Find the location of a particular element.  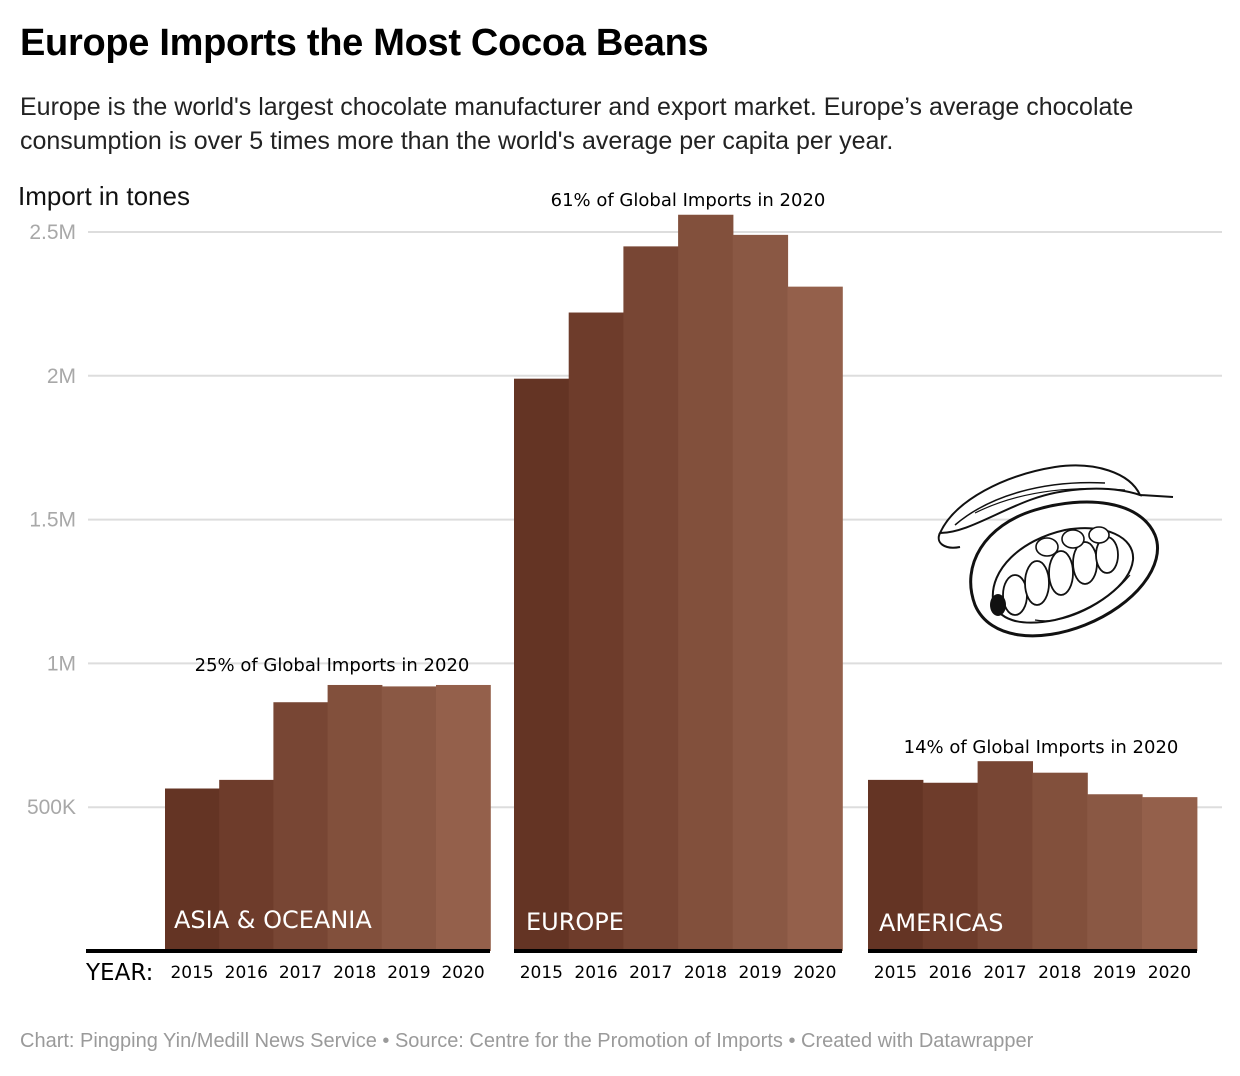

y-tick-label: 1M is located at coordinates (61, 663).